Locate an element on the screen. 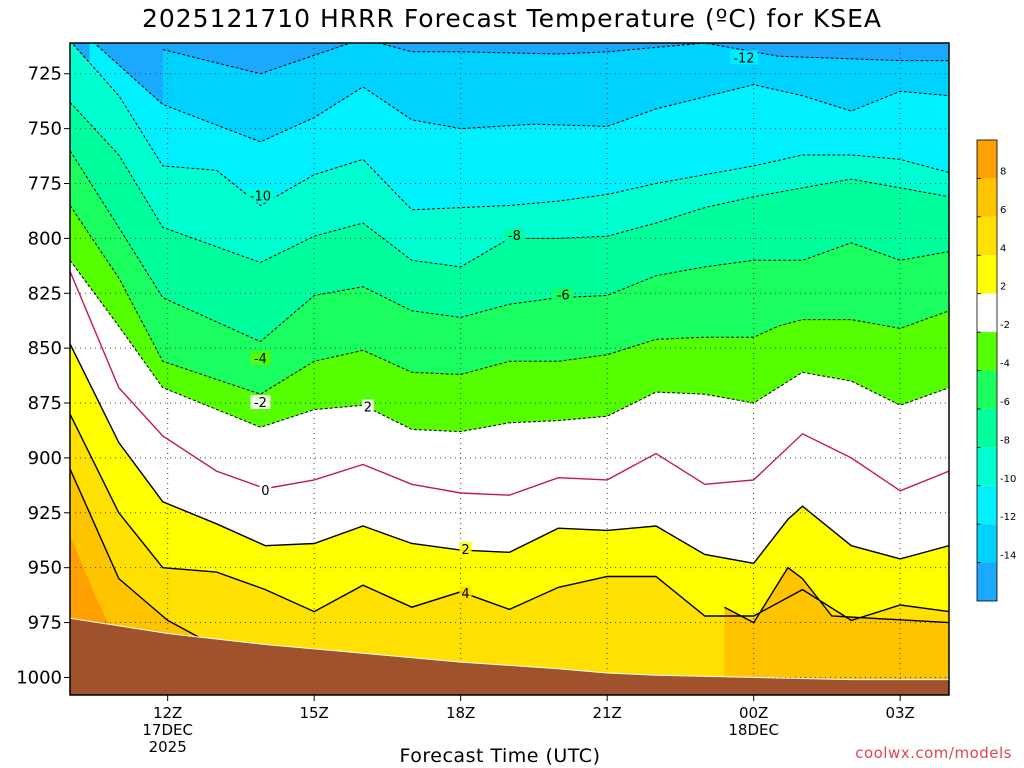 The image size is (1024, 768). y-tick-label: 725 is located at coordinates (45, 74).